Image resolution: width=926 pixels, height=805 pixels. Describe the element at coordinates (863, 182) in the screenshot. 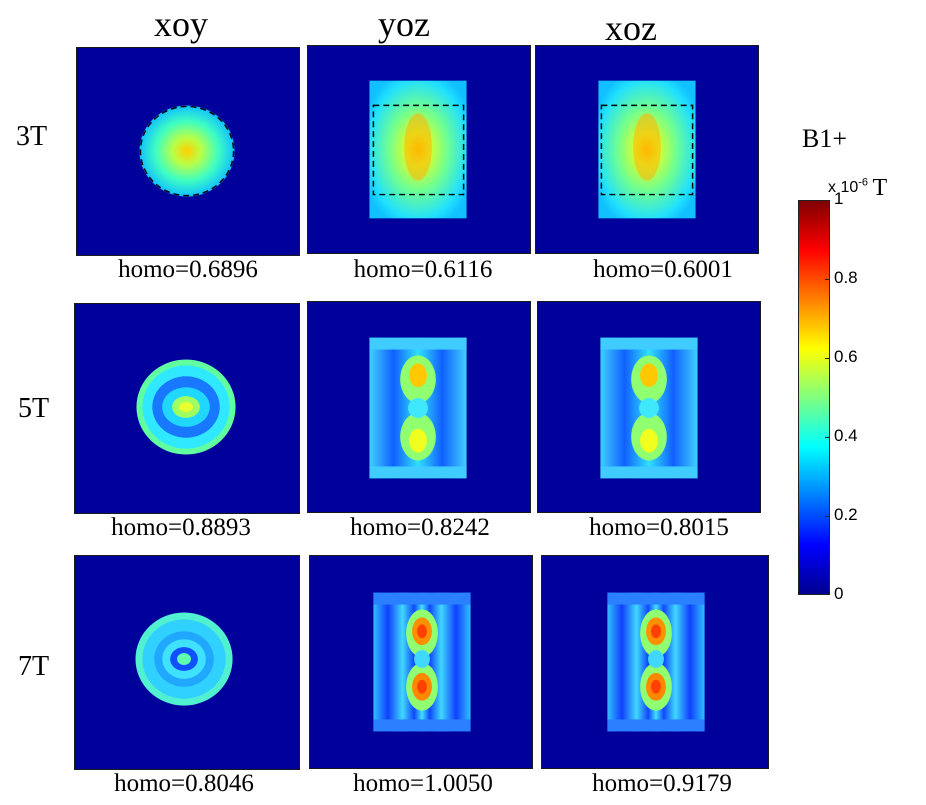

I see `colorbar-unit-exponent: -6` at that location.